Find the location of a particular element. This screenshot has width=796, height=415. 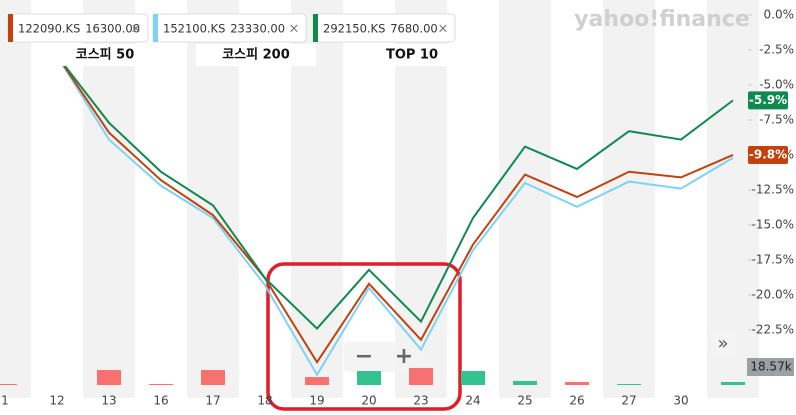

y-tick-label: 0.0% is located at coordinates (779, 14).